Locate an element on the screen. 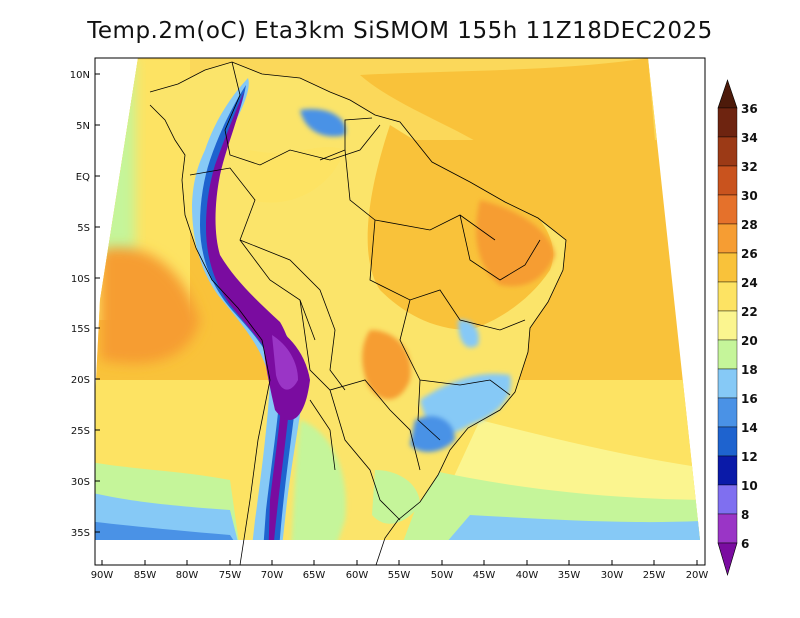  pantanal-hot-region is located at coordinates (386, 365).